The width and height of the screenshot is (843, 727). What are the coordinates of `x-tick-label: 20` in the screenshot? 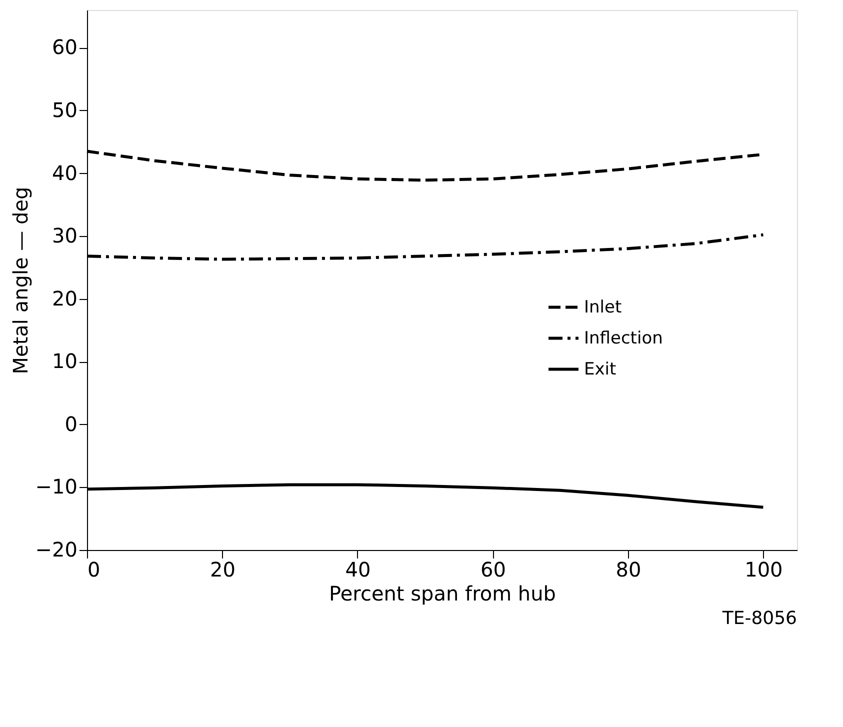 It's located at (223, 570).